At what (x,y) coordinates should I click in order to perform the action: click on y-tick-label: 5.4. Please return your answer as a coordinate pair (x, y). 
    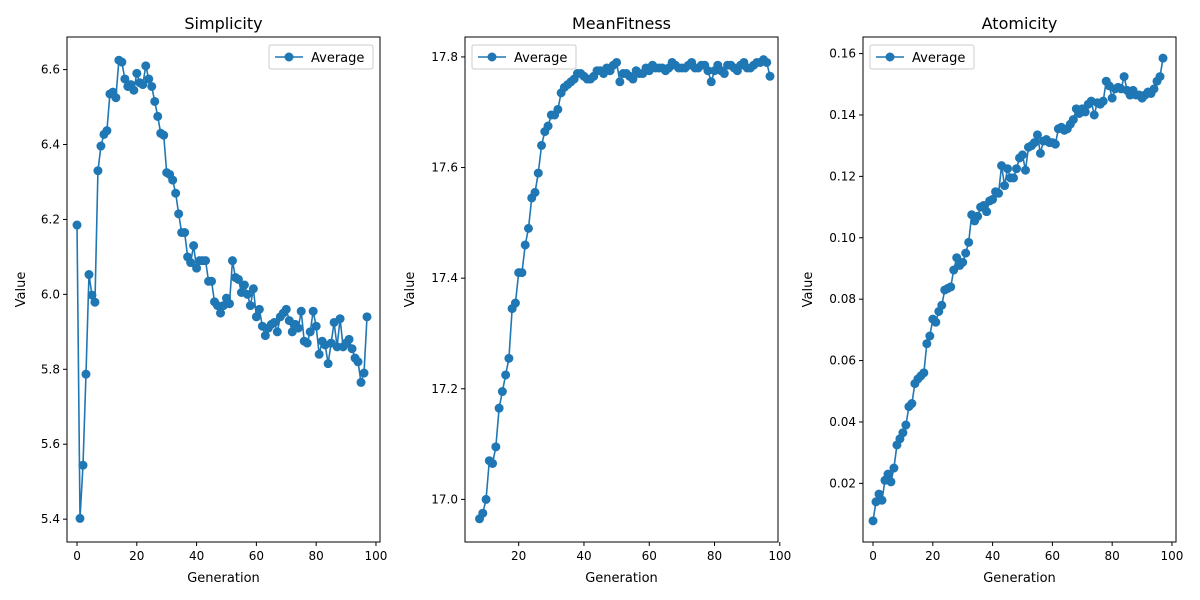
    Looking at the image, I should click on (50, 519).